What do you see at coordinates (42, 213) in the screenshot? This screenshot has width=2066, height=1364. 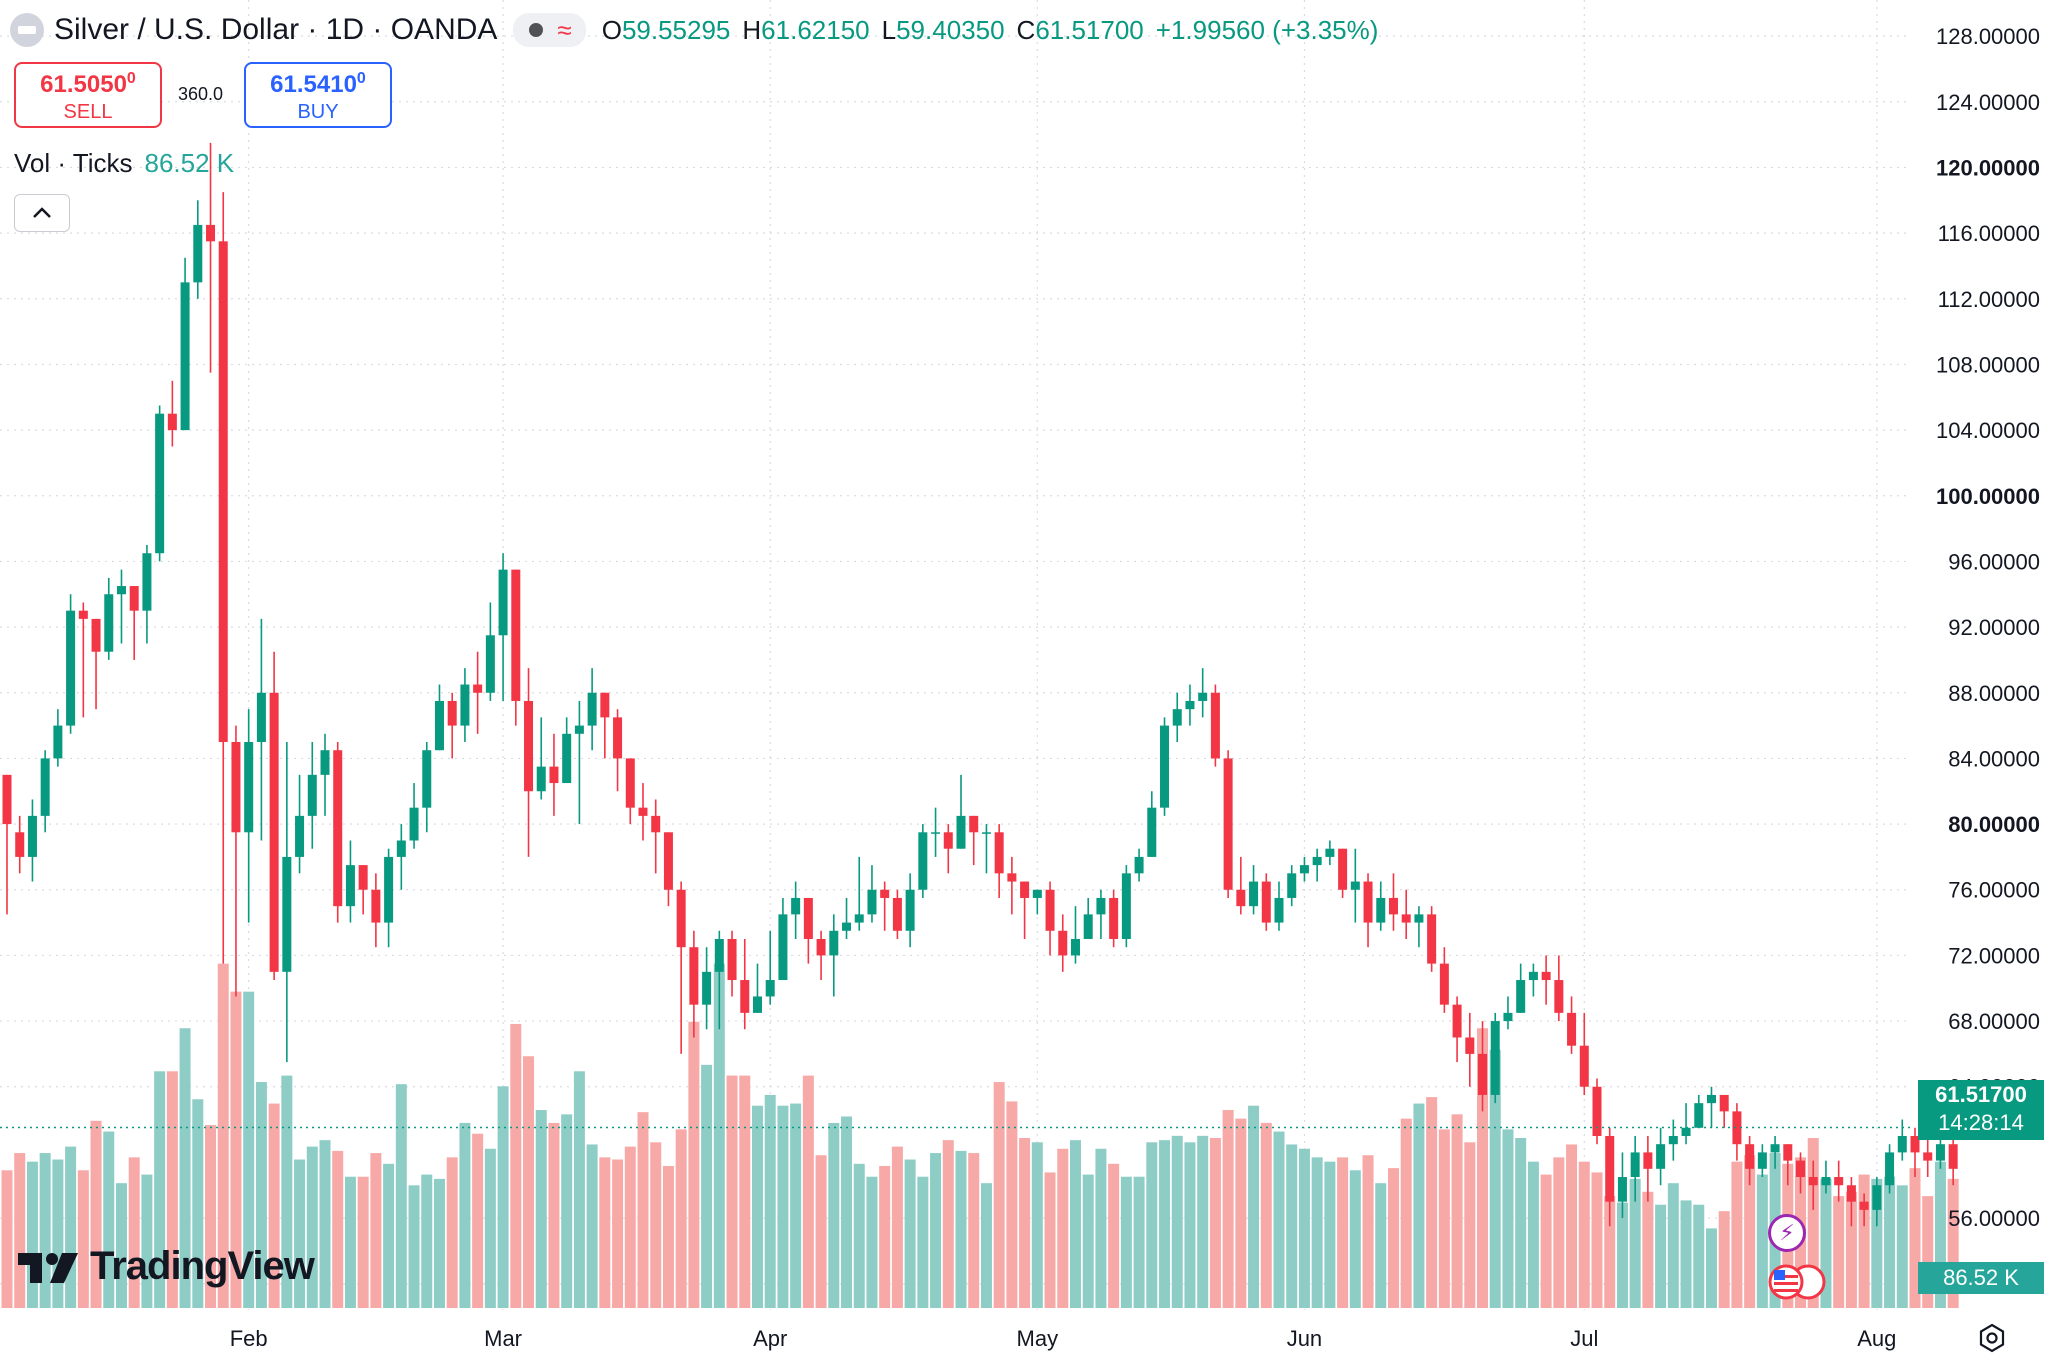 I see `collapse-legend-button` at bounding box center [42, 213].